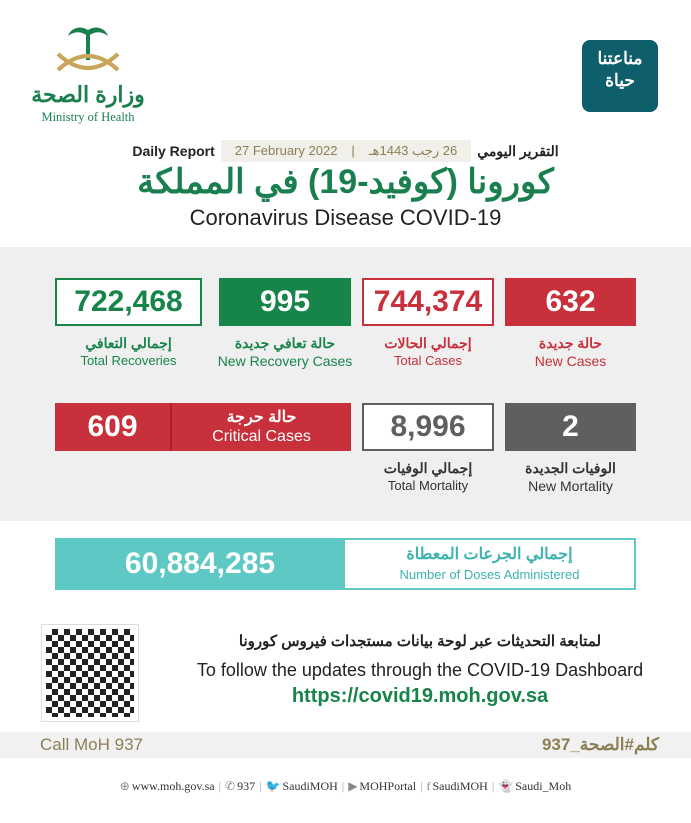  I want to click on new-recoveries-value: 995, so click(285, 302).